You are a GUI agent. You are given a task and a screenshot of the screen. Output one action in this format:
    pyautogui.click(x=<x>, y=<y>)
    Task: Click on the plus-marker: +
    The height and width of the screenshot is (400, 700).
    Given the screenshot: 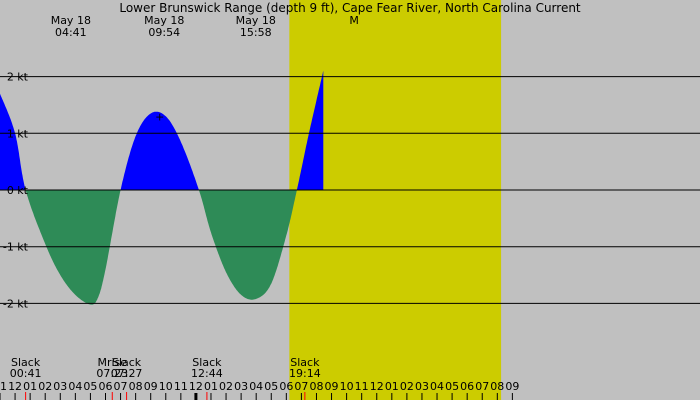 What is the action you would take?
    pyautogui.click(x=159, y=116)
    